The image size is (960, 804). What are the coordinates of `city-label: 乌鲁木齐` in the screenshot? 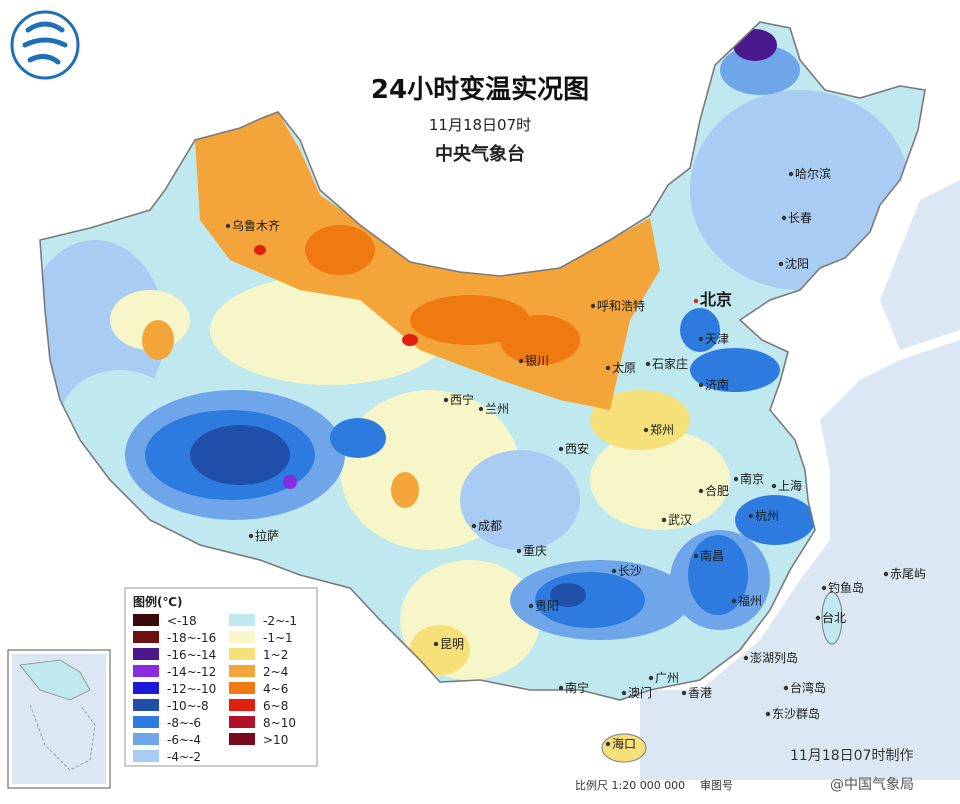 It's located at (256, 225).